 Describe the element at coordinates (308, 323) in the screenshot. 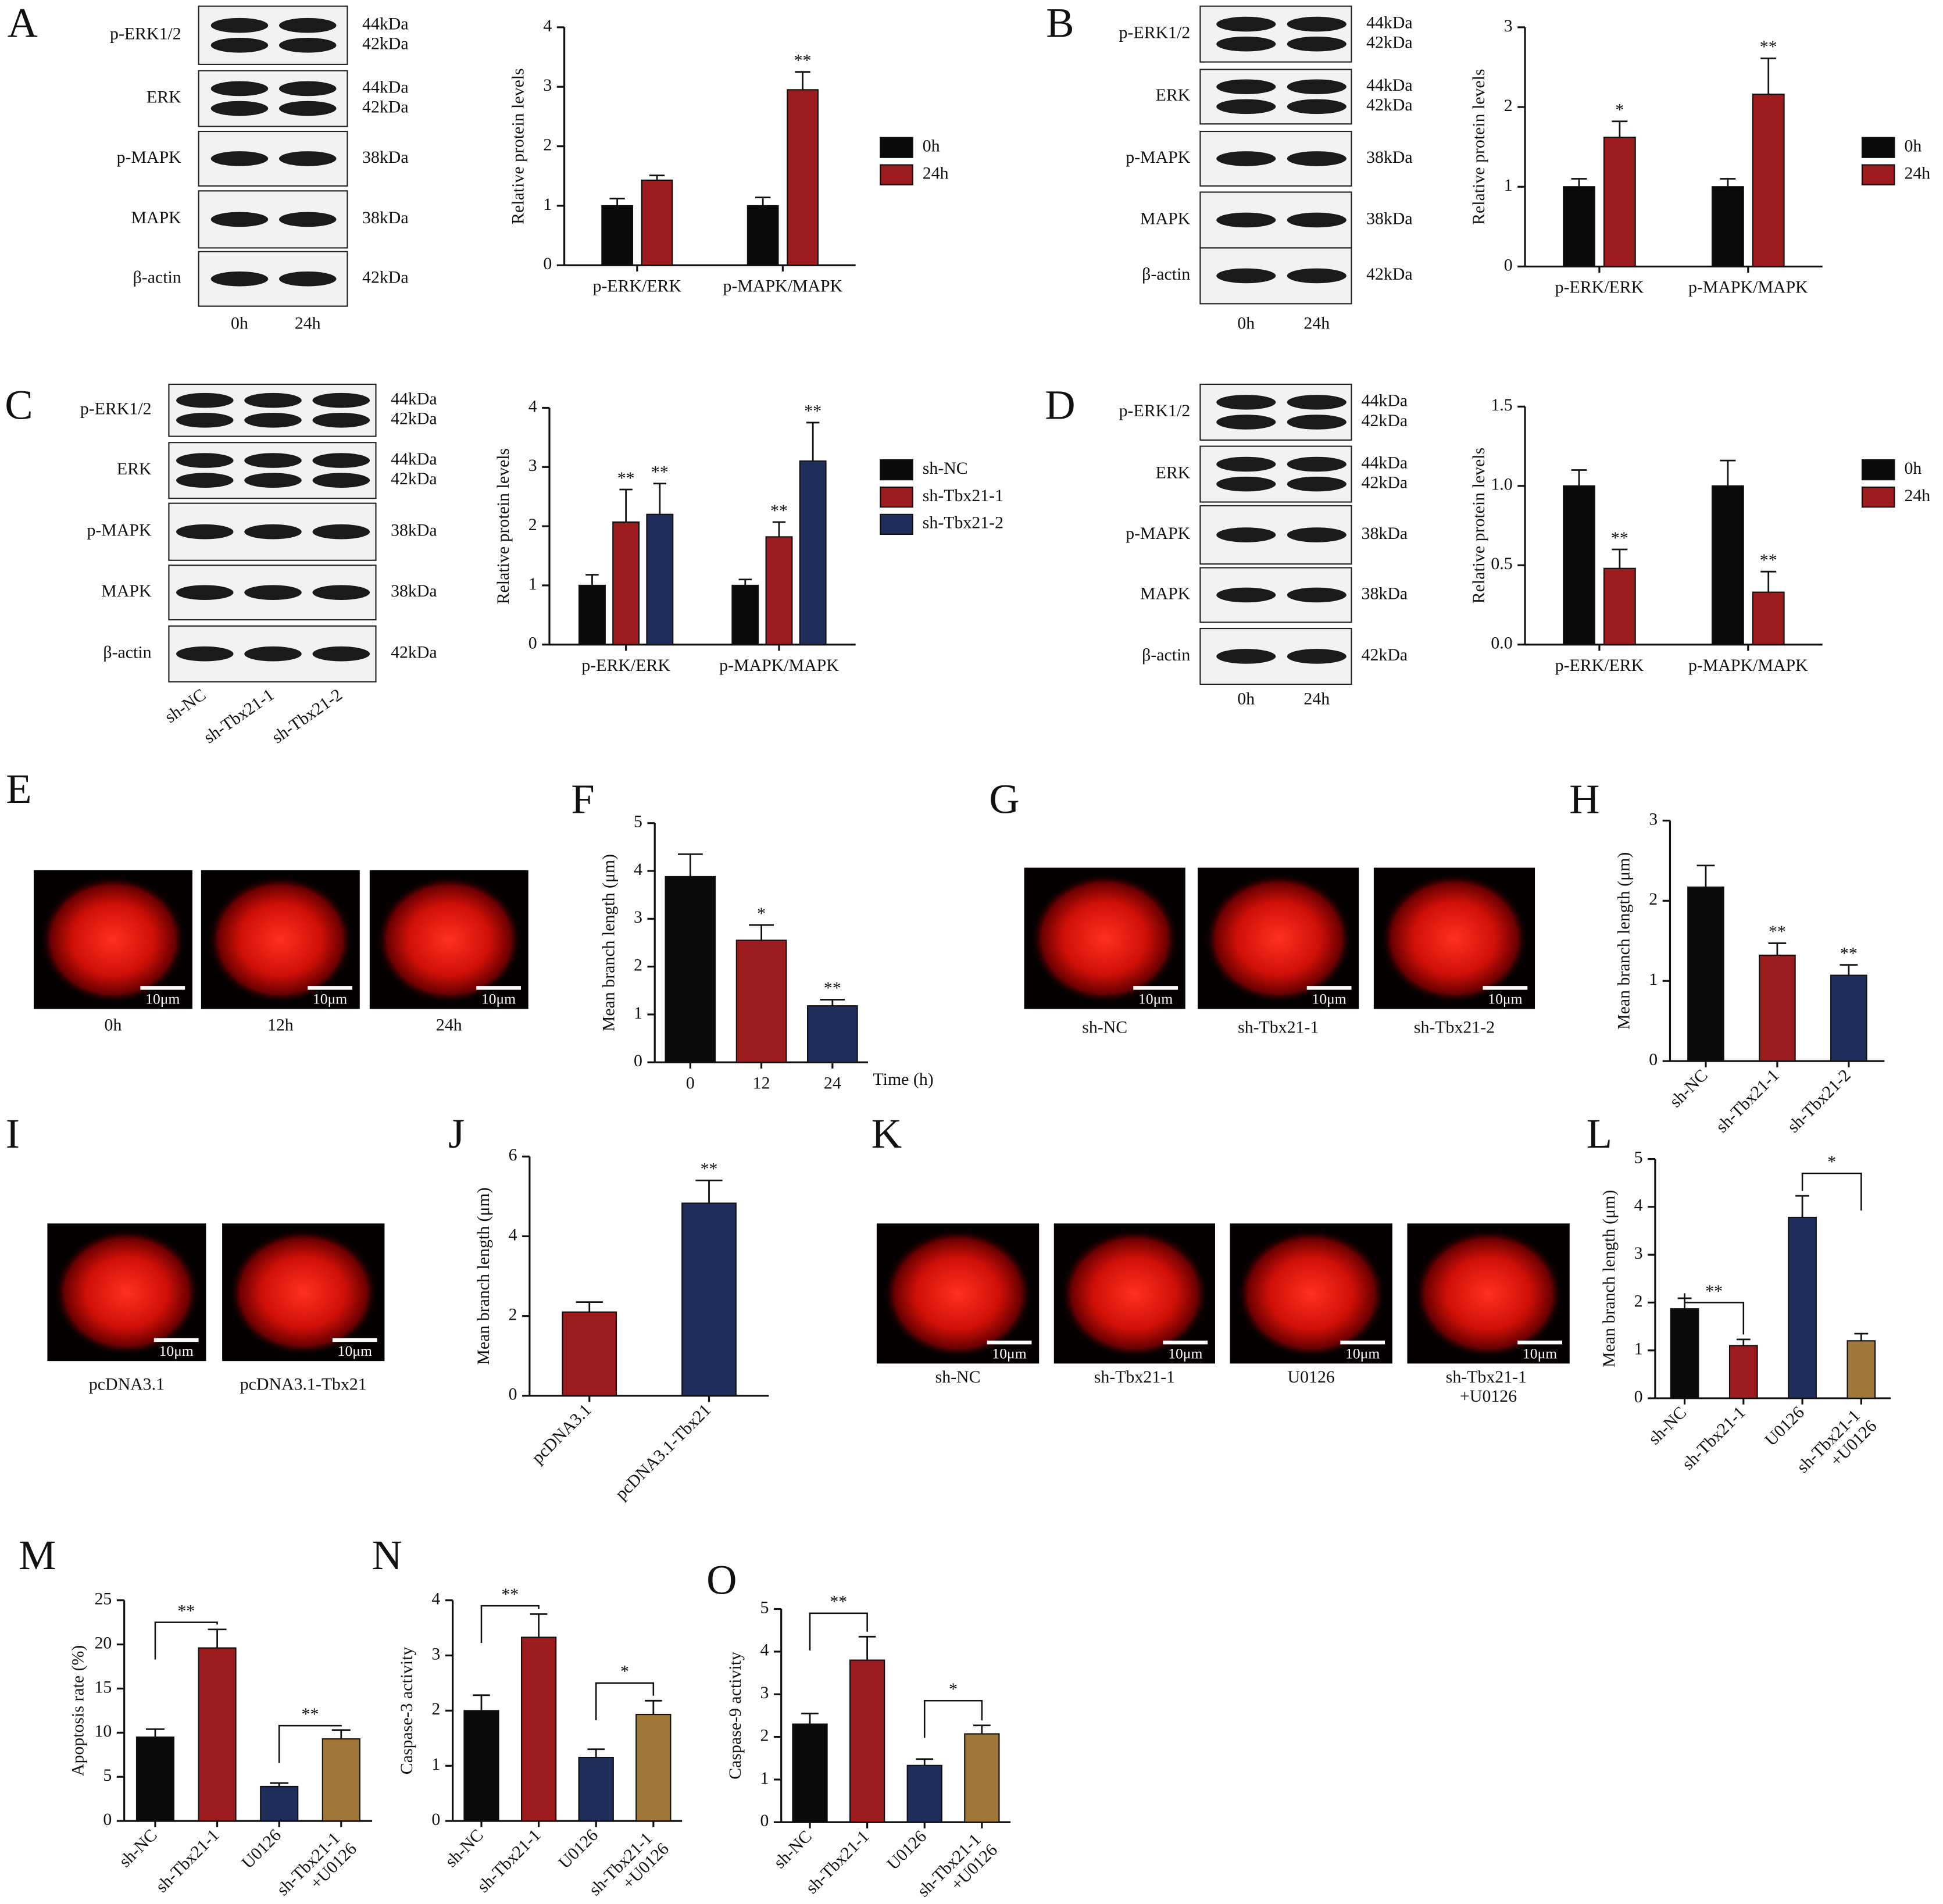

I see `blot-lane-label: 24h` at that location.